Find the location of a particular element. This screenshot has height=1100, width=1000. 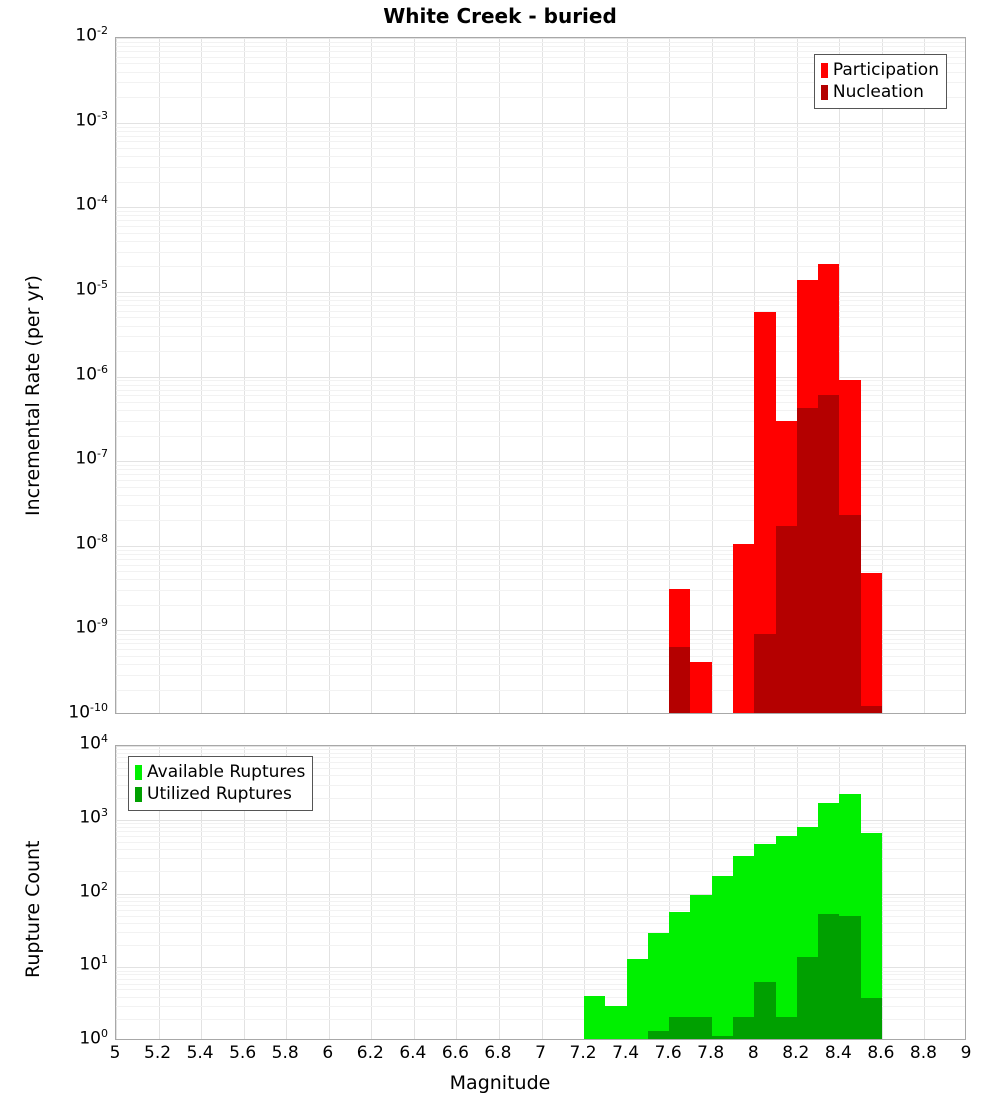

y-tick-label: 10⁻⁷ is located at coordinates (91, 458).